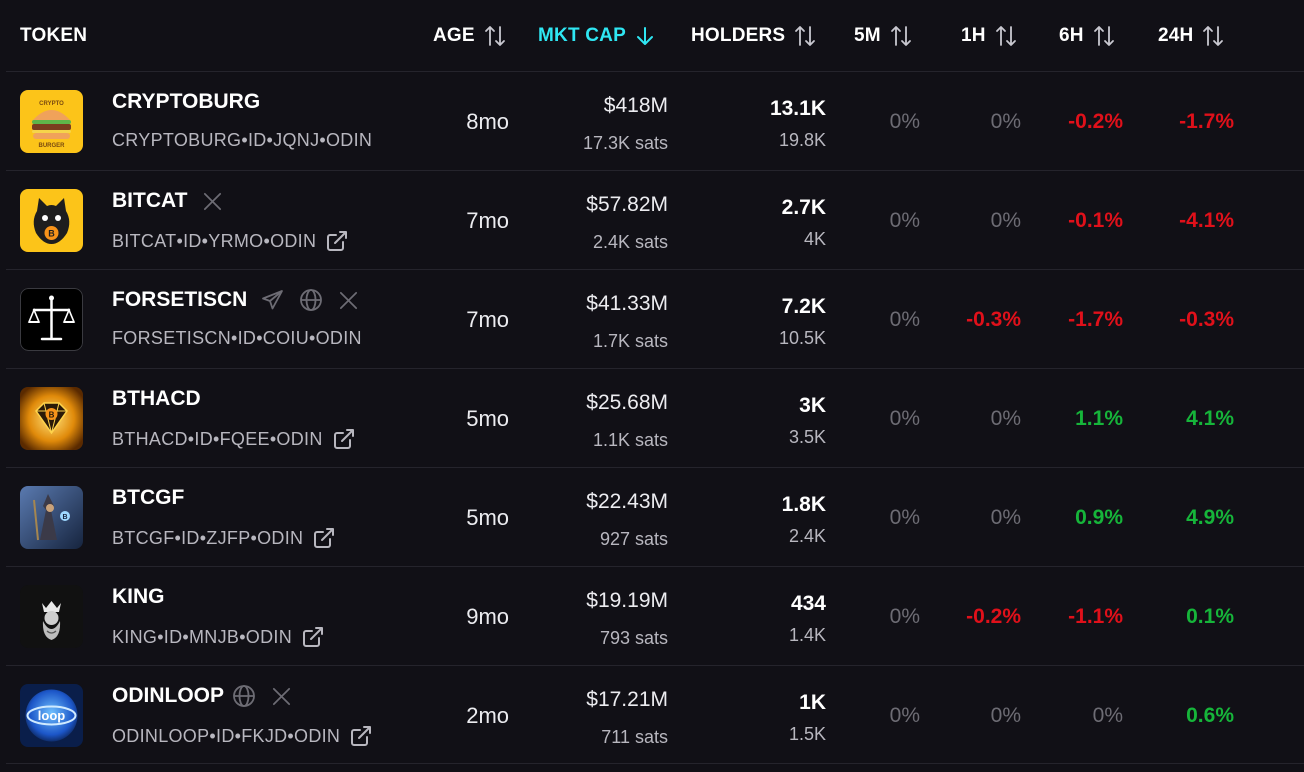 The image size is (1304, 772). What do you see at coordinates (803, 504) in the screenshot?
I see `holders-count: 1.8K` at bounding box center [803, 504].